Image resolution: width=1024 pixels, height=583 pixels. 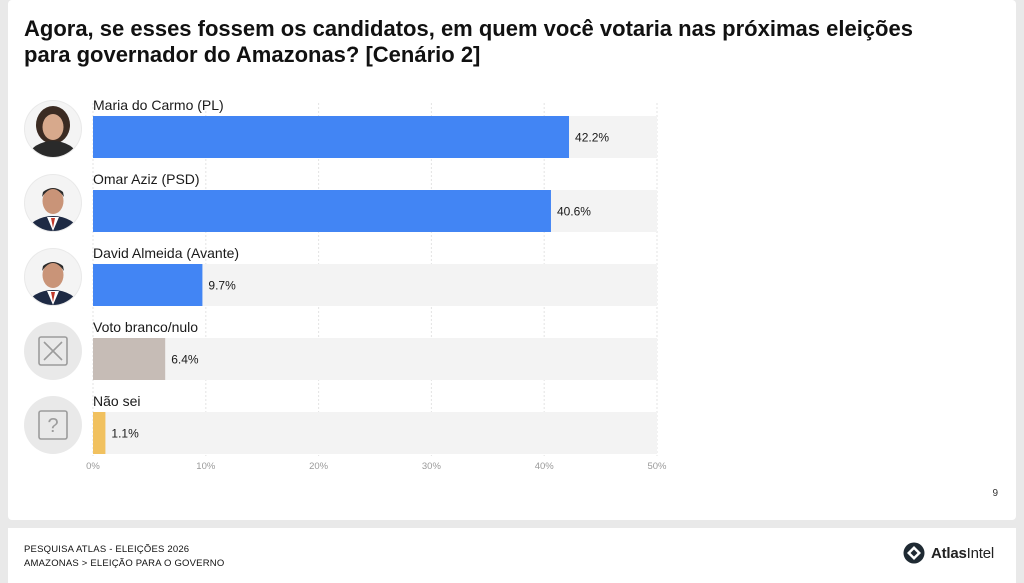 I want to click on value-label: 6.4%, so click(x=185, y=360).